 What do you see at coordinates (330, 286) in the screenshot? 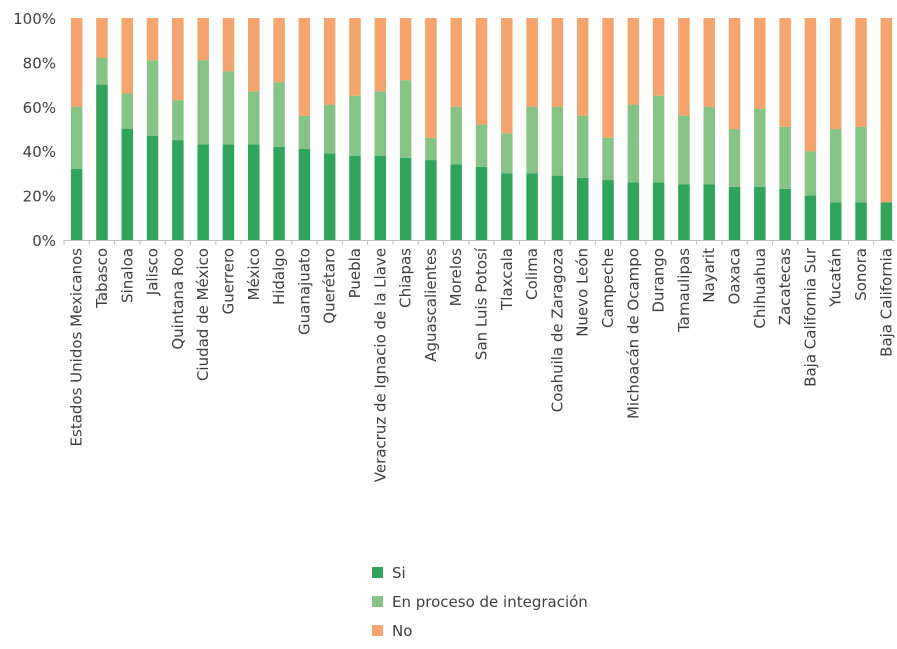
I see `x-tick-label: Querétaro` at bounding box center [330, 286].